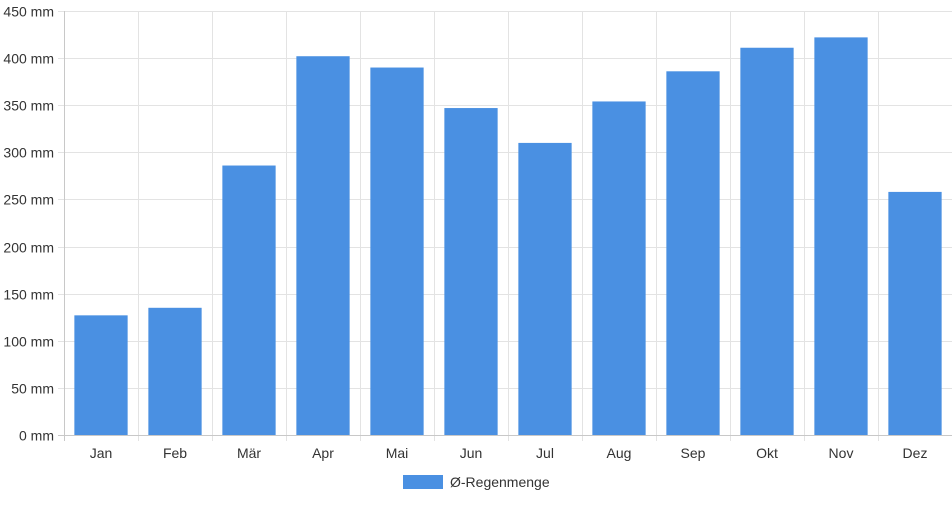 The image size is (952, 505). Describe the element at coordinates (36, 436) in the screenshot. I see `y-tick-label: 0 mm` at that location.